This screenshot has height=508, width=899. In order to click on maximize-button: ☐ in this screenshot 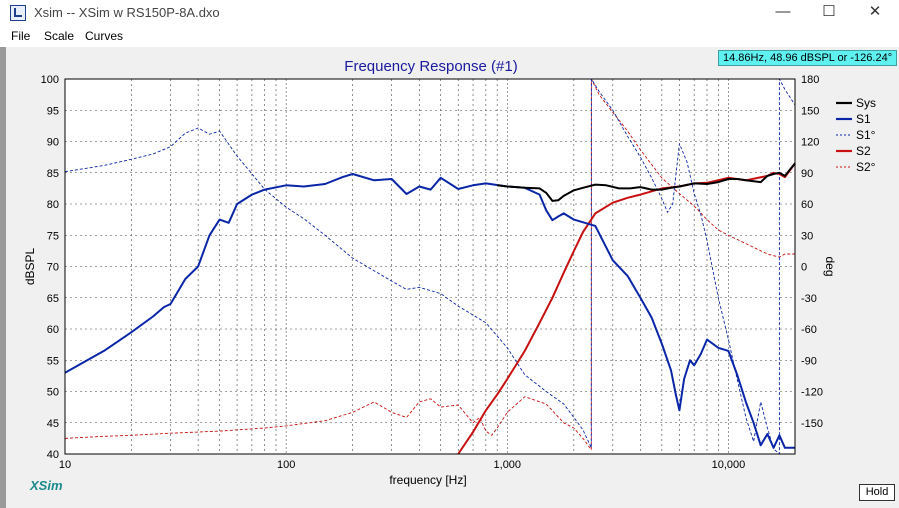, I will do `click(829, 11)`.